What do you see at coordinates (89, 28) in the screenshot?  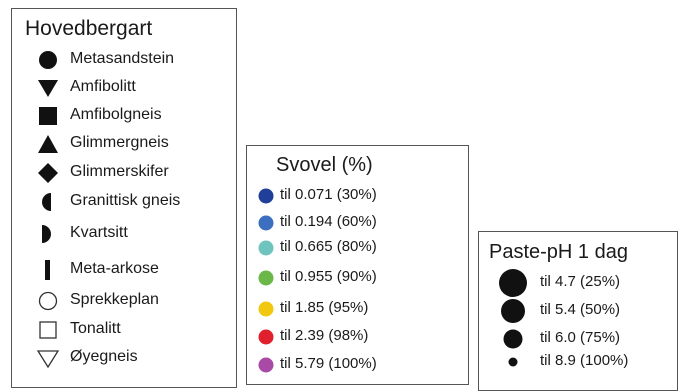 I see `rock-legend-title: Hovedbergart` at bounding box center [89, 28].